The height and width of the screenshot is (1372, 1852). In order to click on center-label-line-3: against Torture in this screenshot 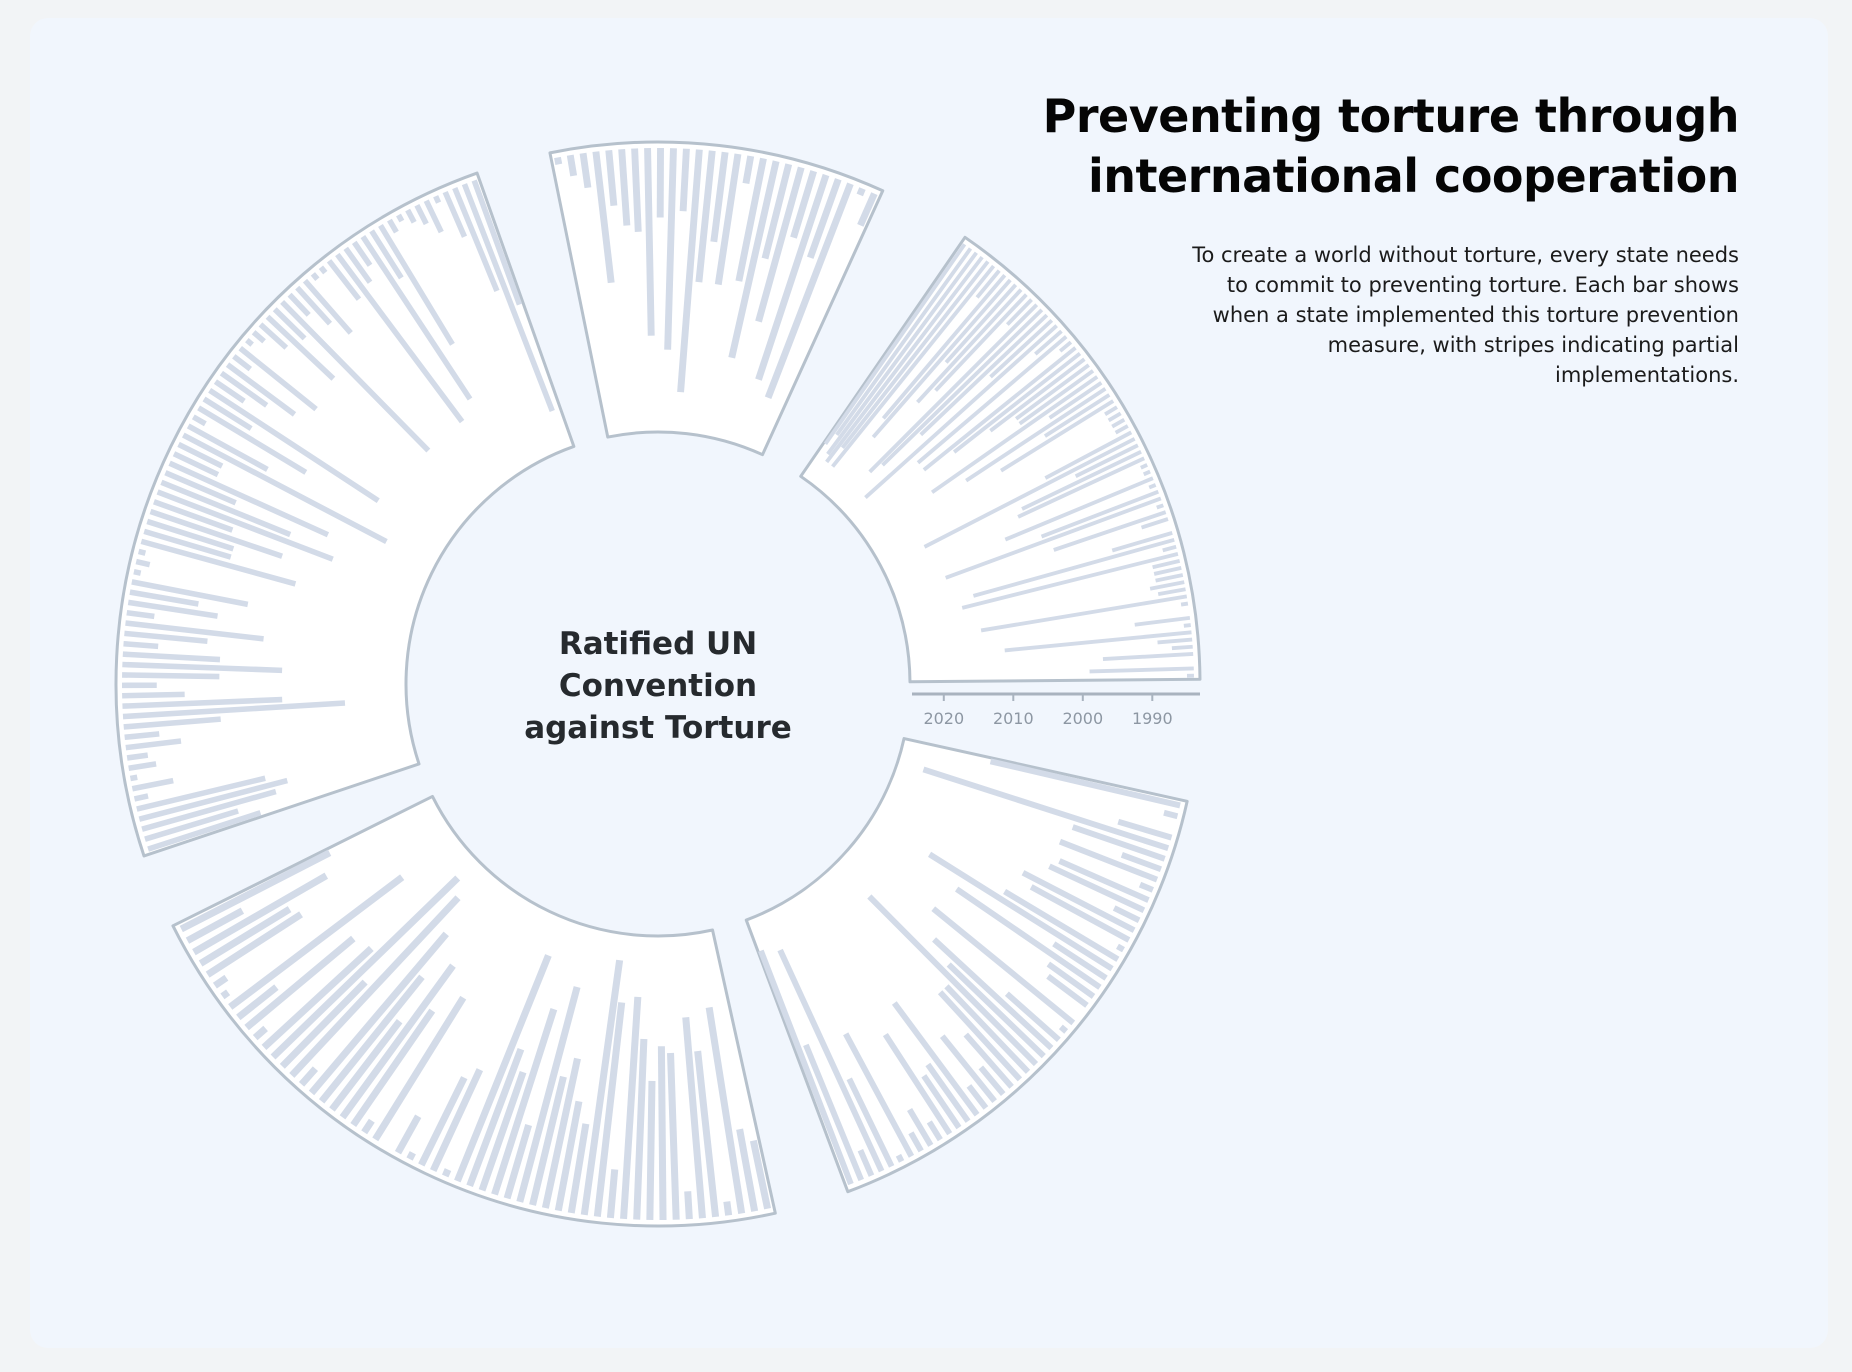, I will do `click(658, 728)`.